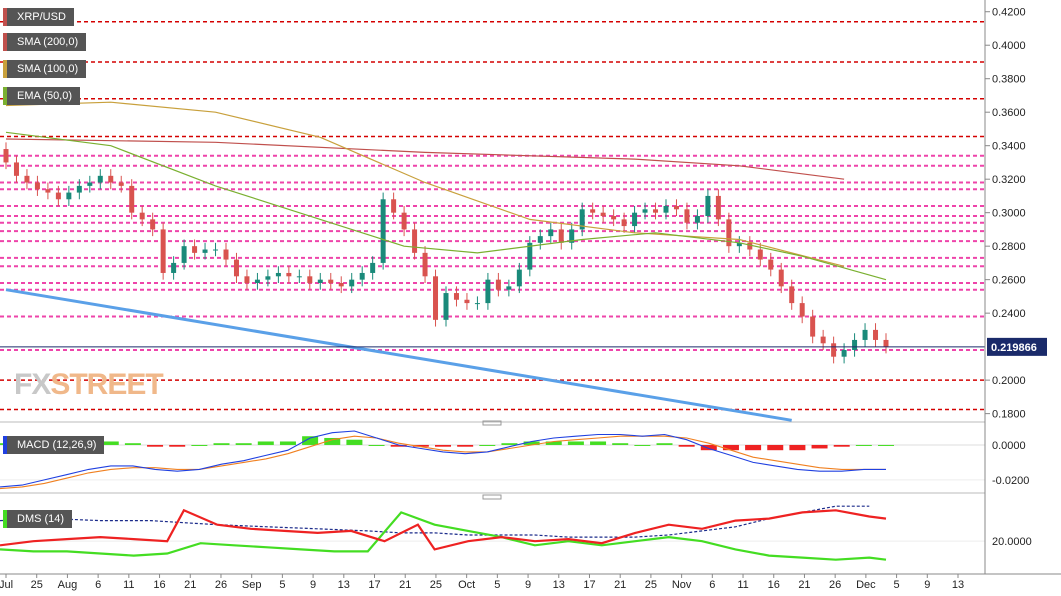  What do you see at coordinates (1009, 247) in the screenshot?
I see `y-tick-label: 0.2800` at bounding box center [1009, 247].